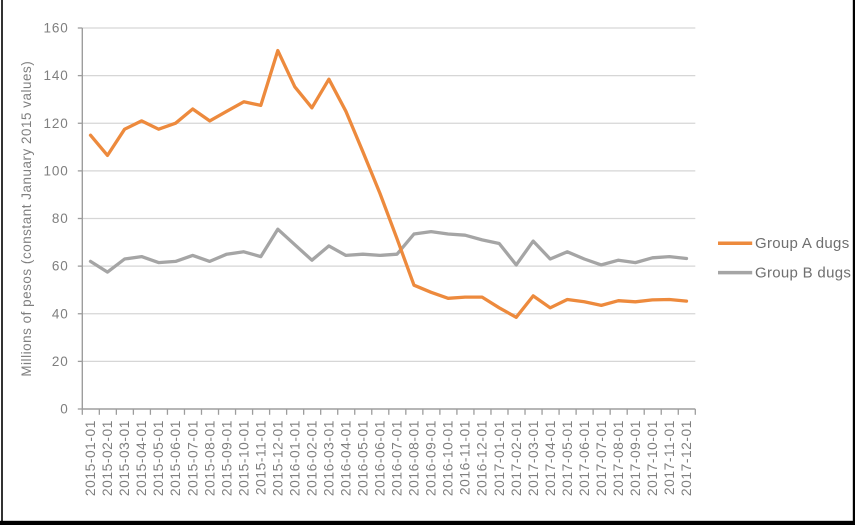  What do you see at coordinates (312, 458) in the screenshot?
I see `svg-text: 2016-02-01` at bounding box center [312, 458].